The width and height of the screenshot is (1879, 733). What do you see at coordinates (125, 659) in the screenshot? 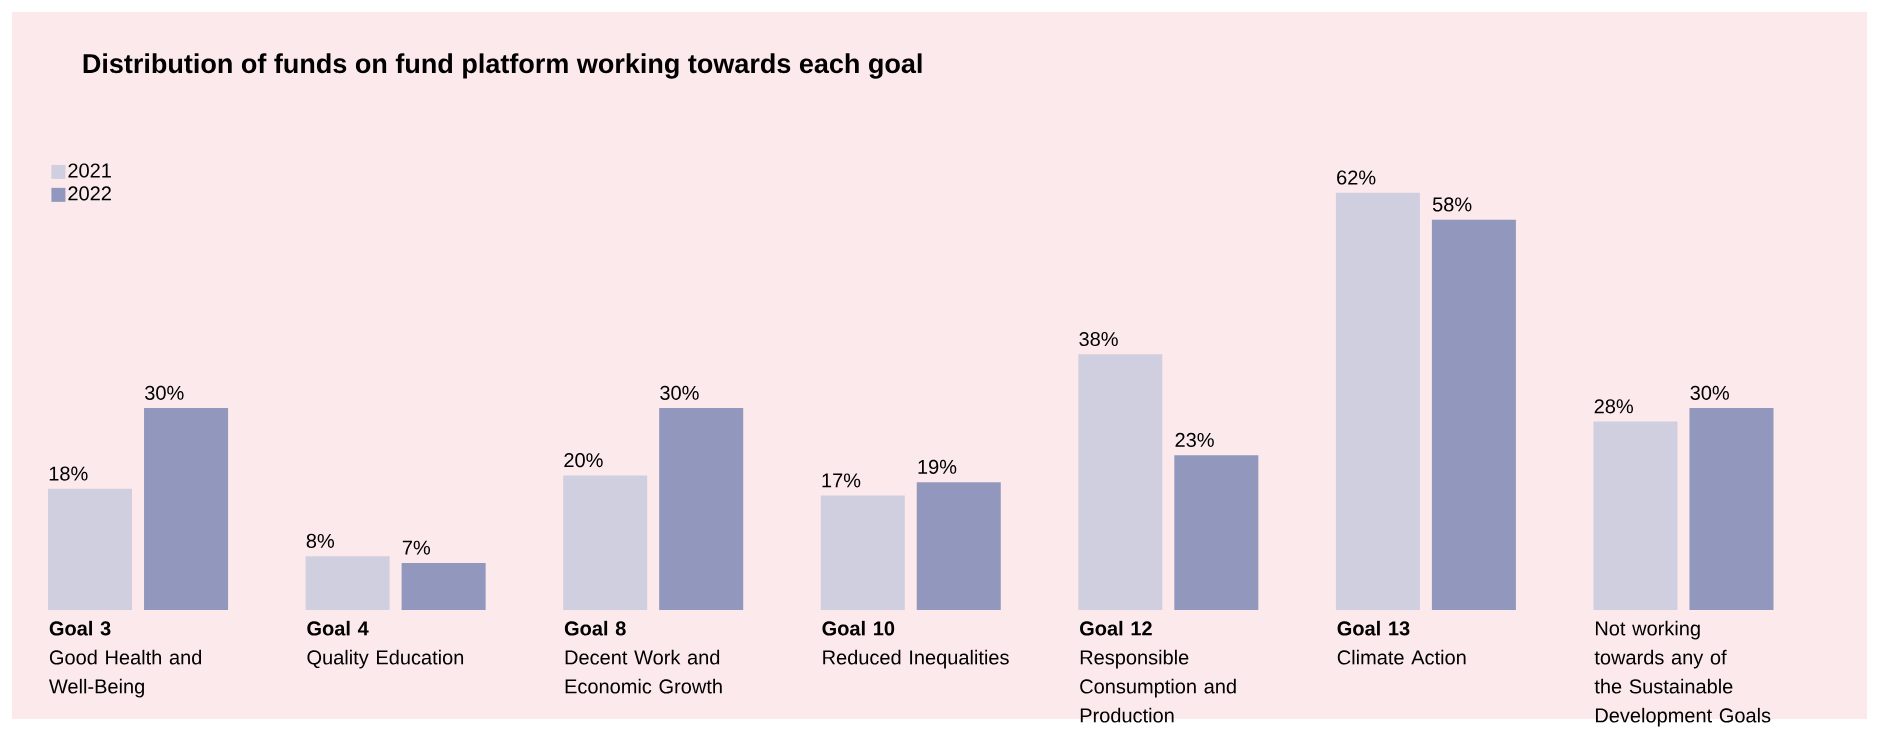
I see `x-tick-label: Goal 3 Good Health and Well-Being` at bounding box center [125, 659].